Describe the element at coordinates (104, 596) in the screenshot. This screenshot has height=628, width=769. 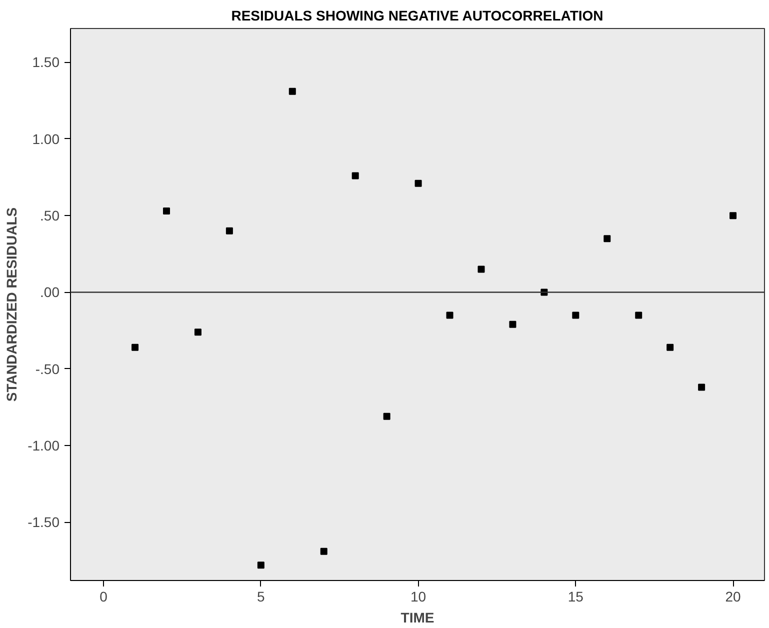
I see `x-tick-label: 0` at that location.